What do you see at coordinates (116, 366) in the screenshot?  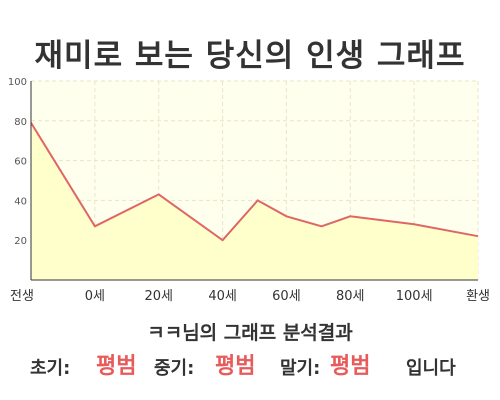 I see `early-value: 평범` at bounding box center [116, 366].